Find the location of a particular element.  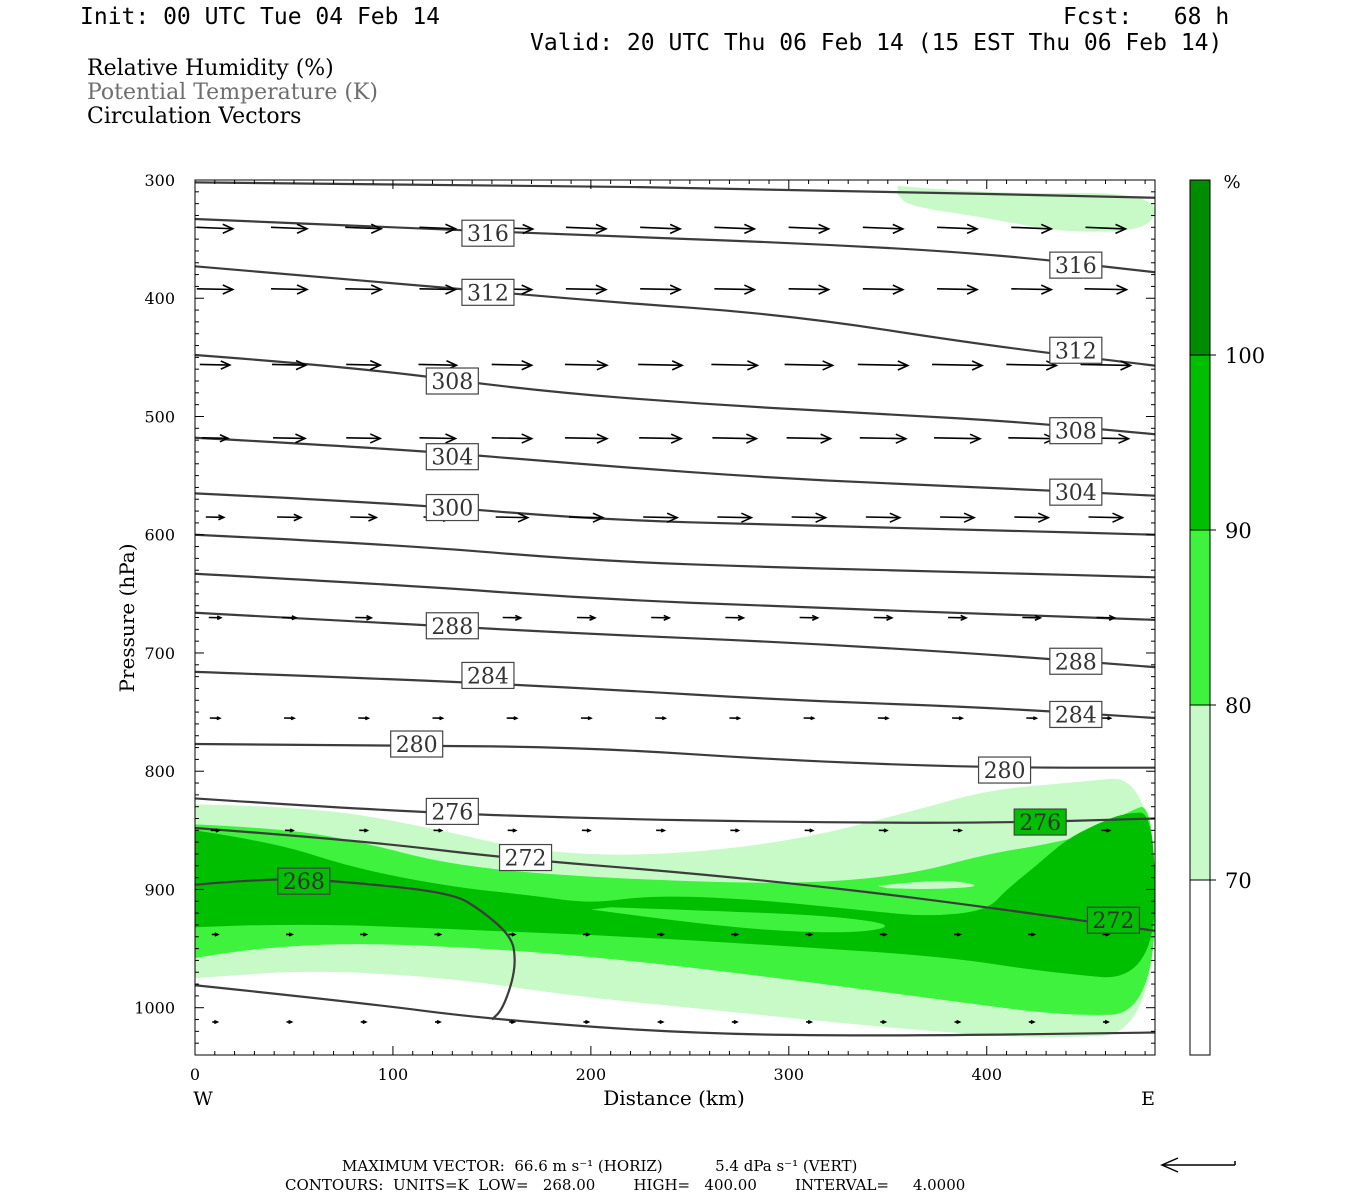

contour-label-text: 284 is located at coordinates (1076, 715).